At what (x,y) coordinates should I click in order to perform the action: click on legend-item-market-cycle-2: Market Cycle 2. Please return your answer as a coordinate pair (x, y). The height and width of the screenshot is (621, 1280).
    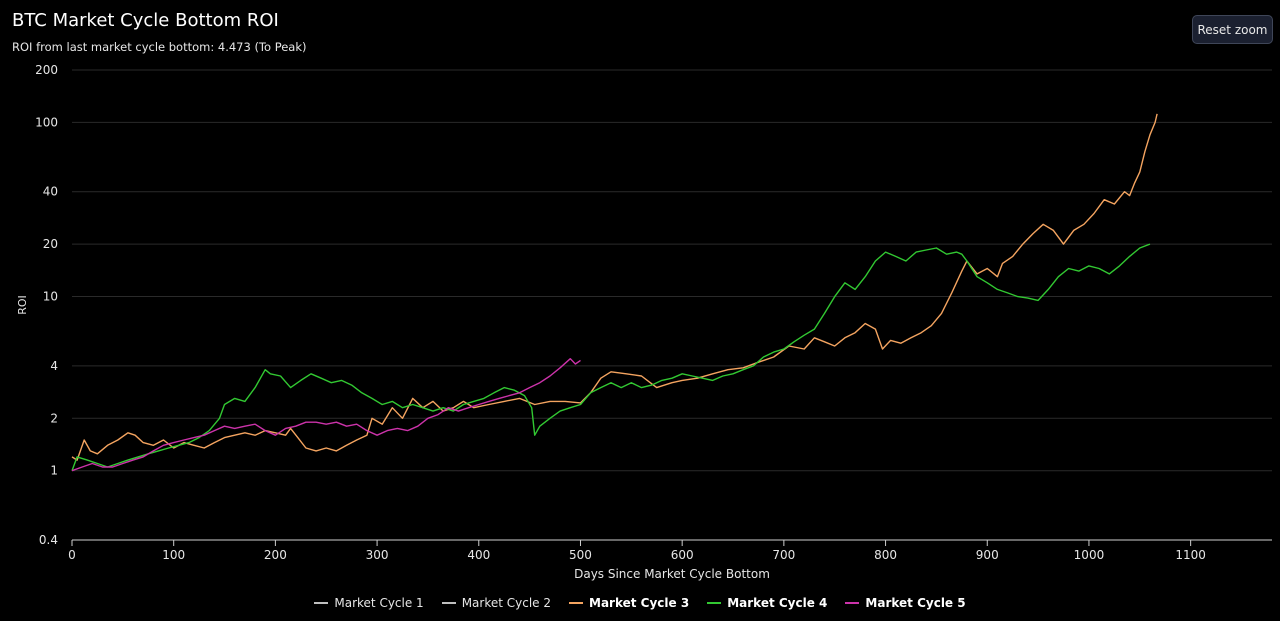
    Looking at the image, I should click on (496, 603).